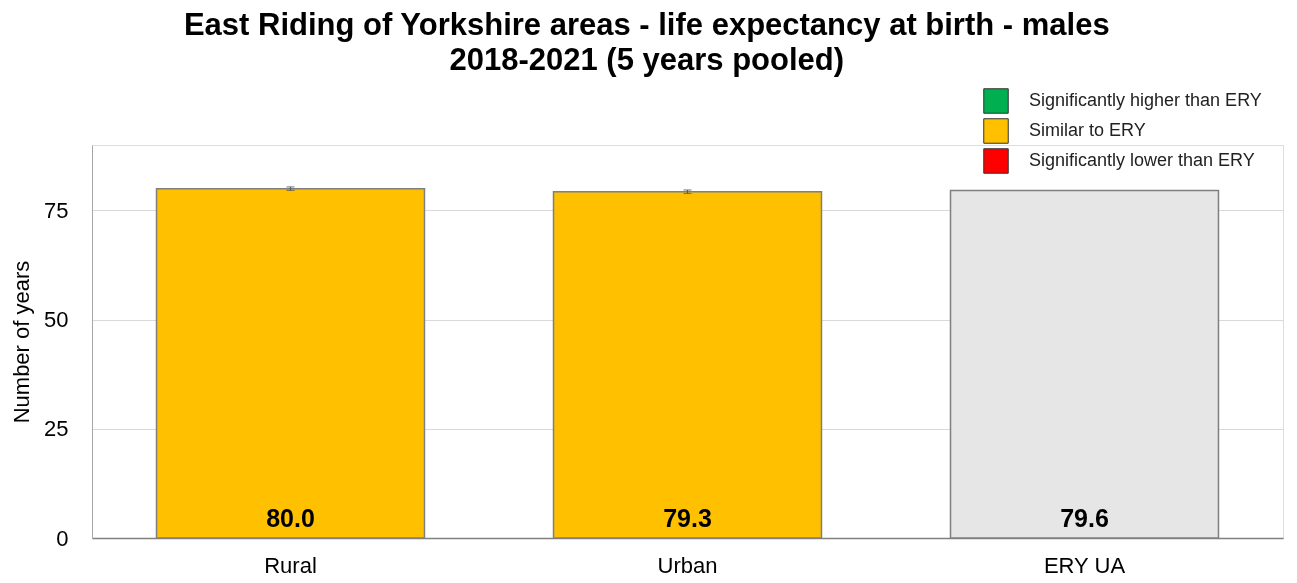 The width and height of the screenshot is (1297, 583). Describe the element at coordinates (1142, 160) in the screenshot. I see `legend-label: Significantly lower than ERY` at that location.